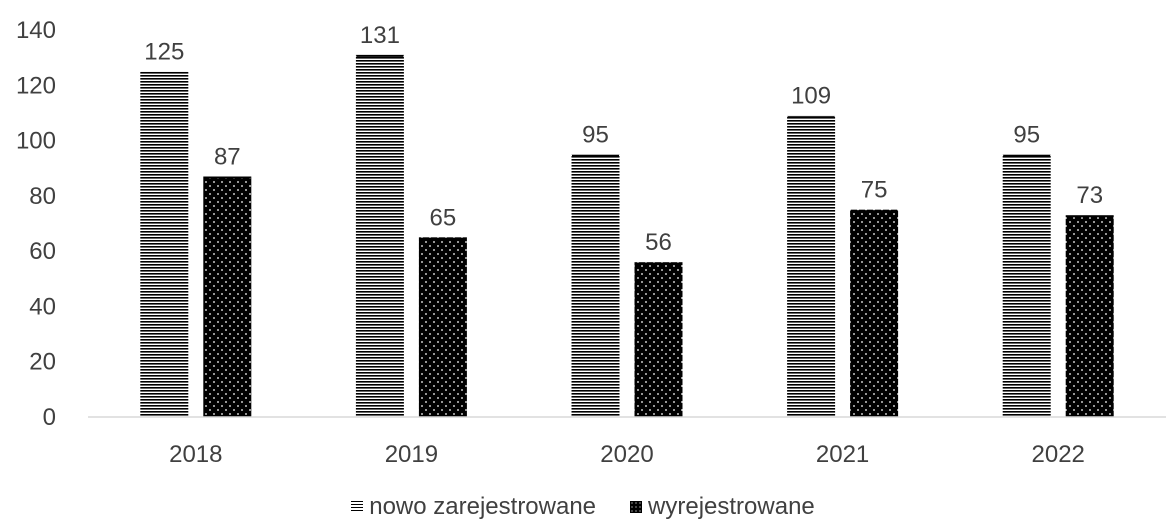 Image resolution: width=1166 pixels, height=522 pixels. What do you see at coordinates (811, 96) in the screenshot?
I see `data-label: 109` at bounding box center [811, 96].